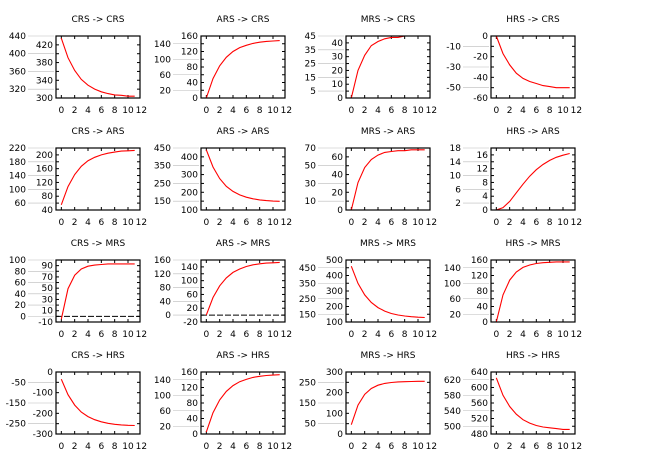  What do you see at coordinates (485, 183) in the screenshot?
I see `y-tick-label: 8` at bounding box center [485, 183].